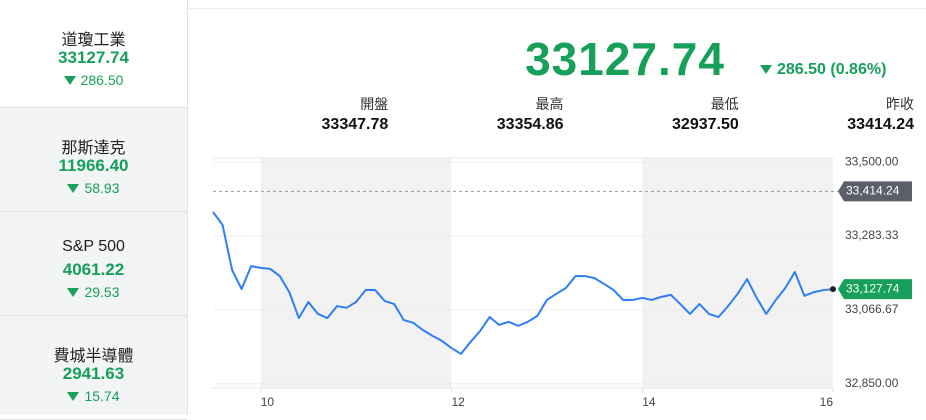 This screenshot has width=926, height=420. Describe the element at coordinates (93, 269) in the screenshot. I see `index-value: 4061.22` at that location.